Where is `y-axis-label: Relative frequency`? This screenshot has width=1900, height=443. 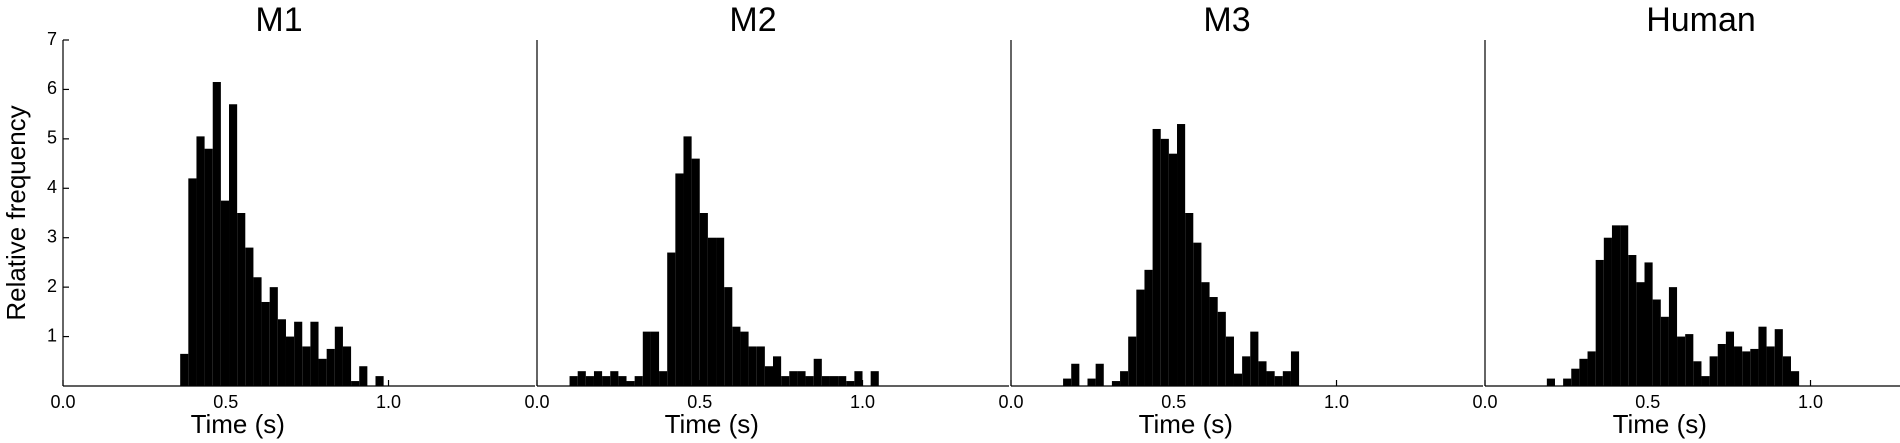
y-axis-label: Relative frequency is located at coordinates (16, 212).